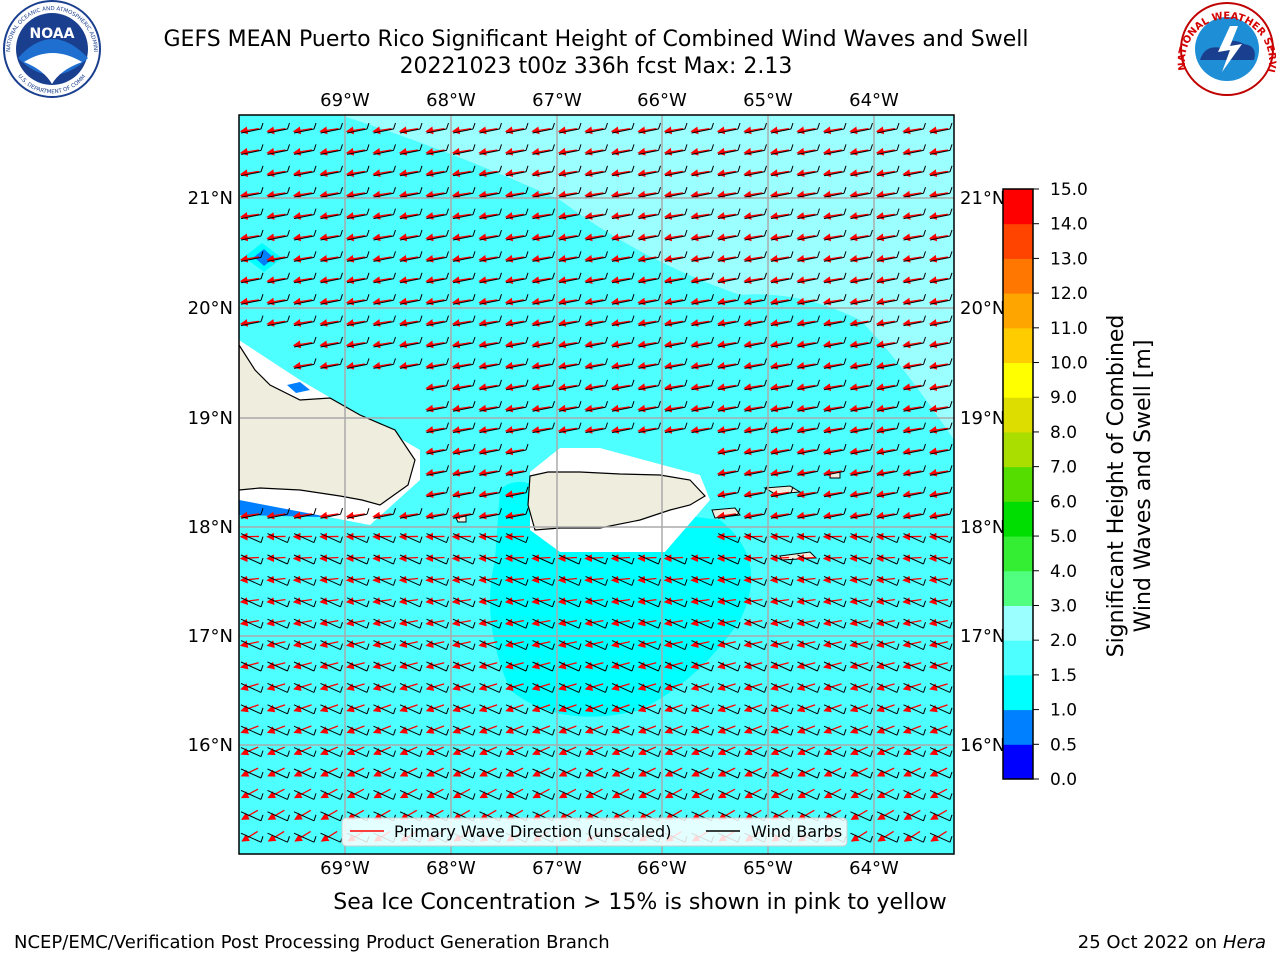  I want to click on lat-label-right: 19°N, so click(982, 418).